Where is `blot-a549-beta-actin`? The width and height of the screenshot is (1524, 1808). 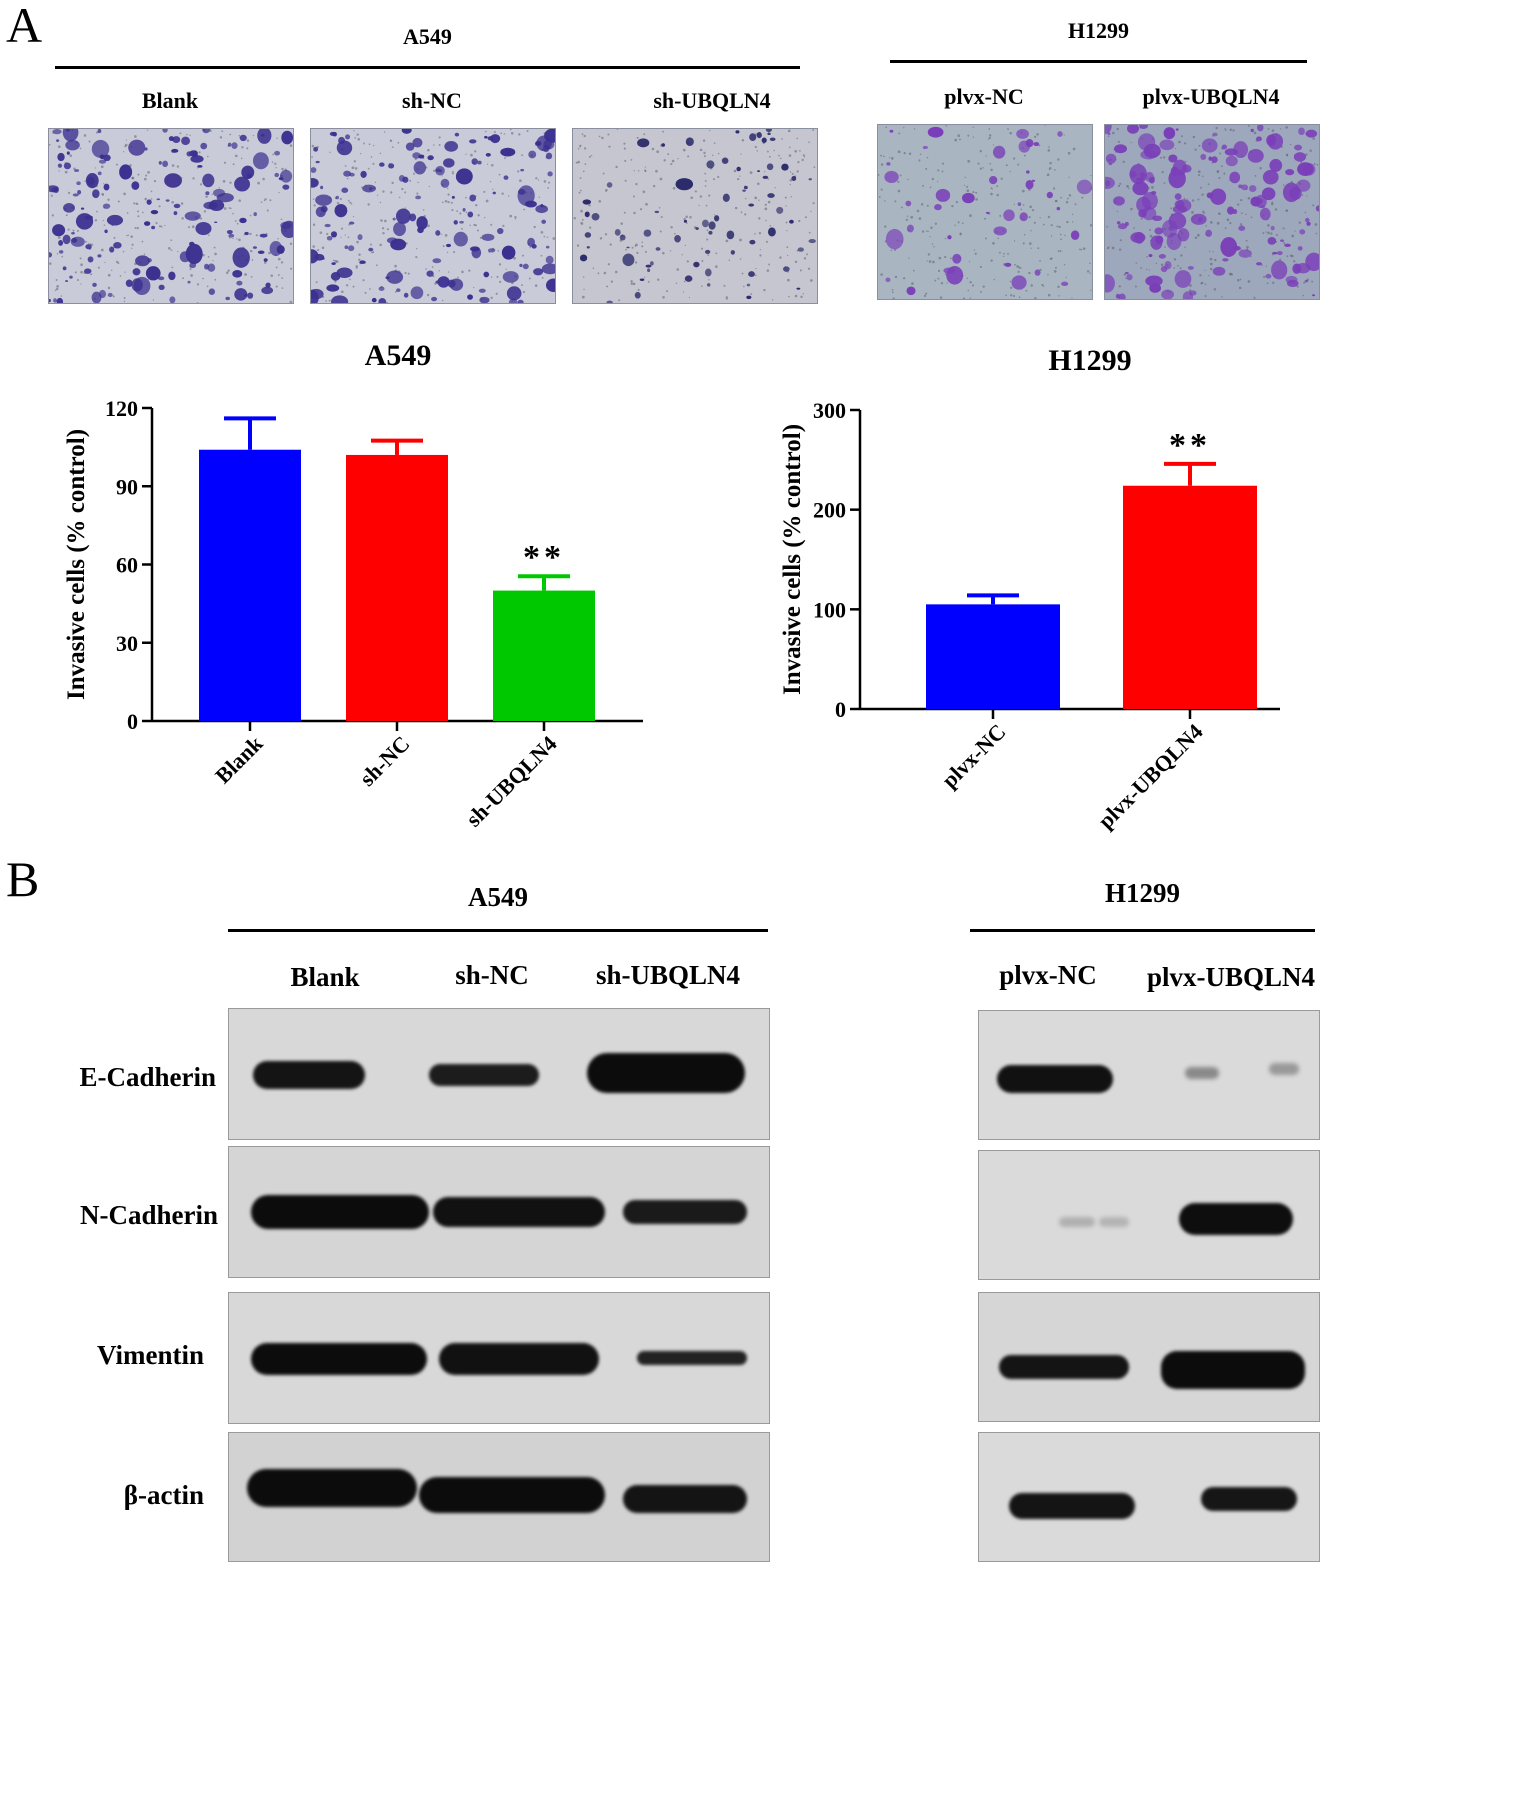
blot-a549-beta-actin is located at coordinates (499, 1497).